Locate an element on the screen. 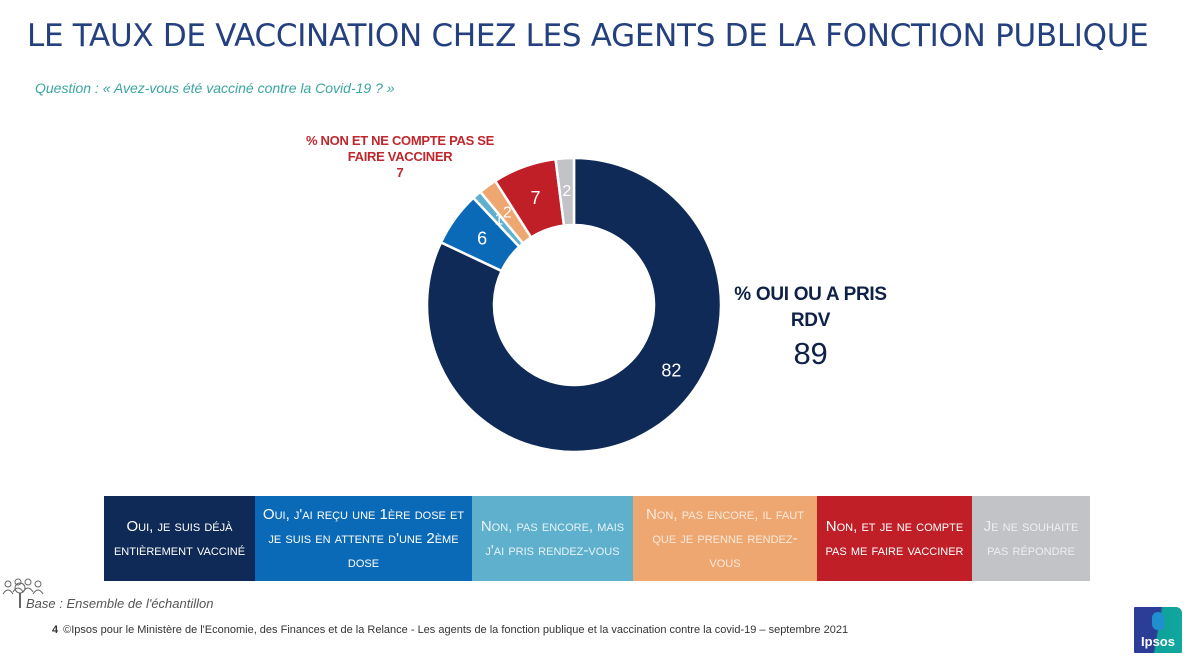 This screenshot has width=1200, height=662. legend-item-no-answer: Je ne souhaite pas répondre is located at coordinates (1031, 538).